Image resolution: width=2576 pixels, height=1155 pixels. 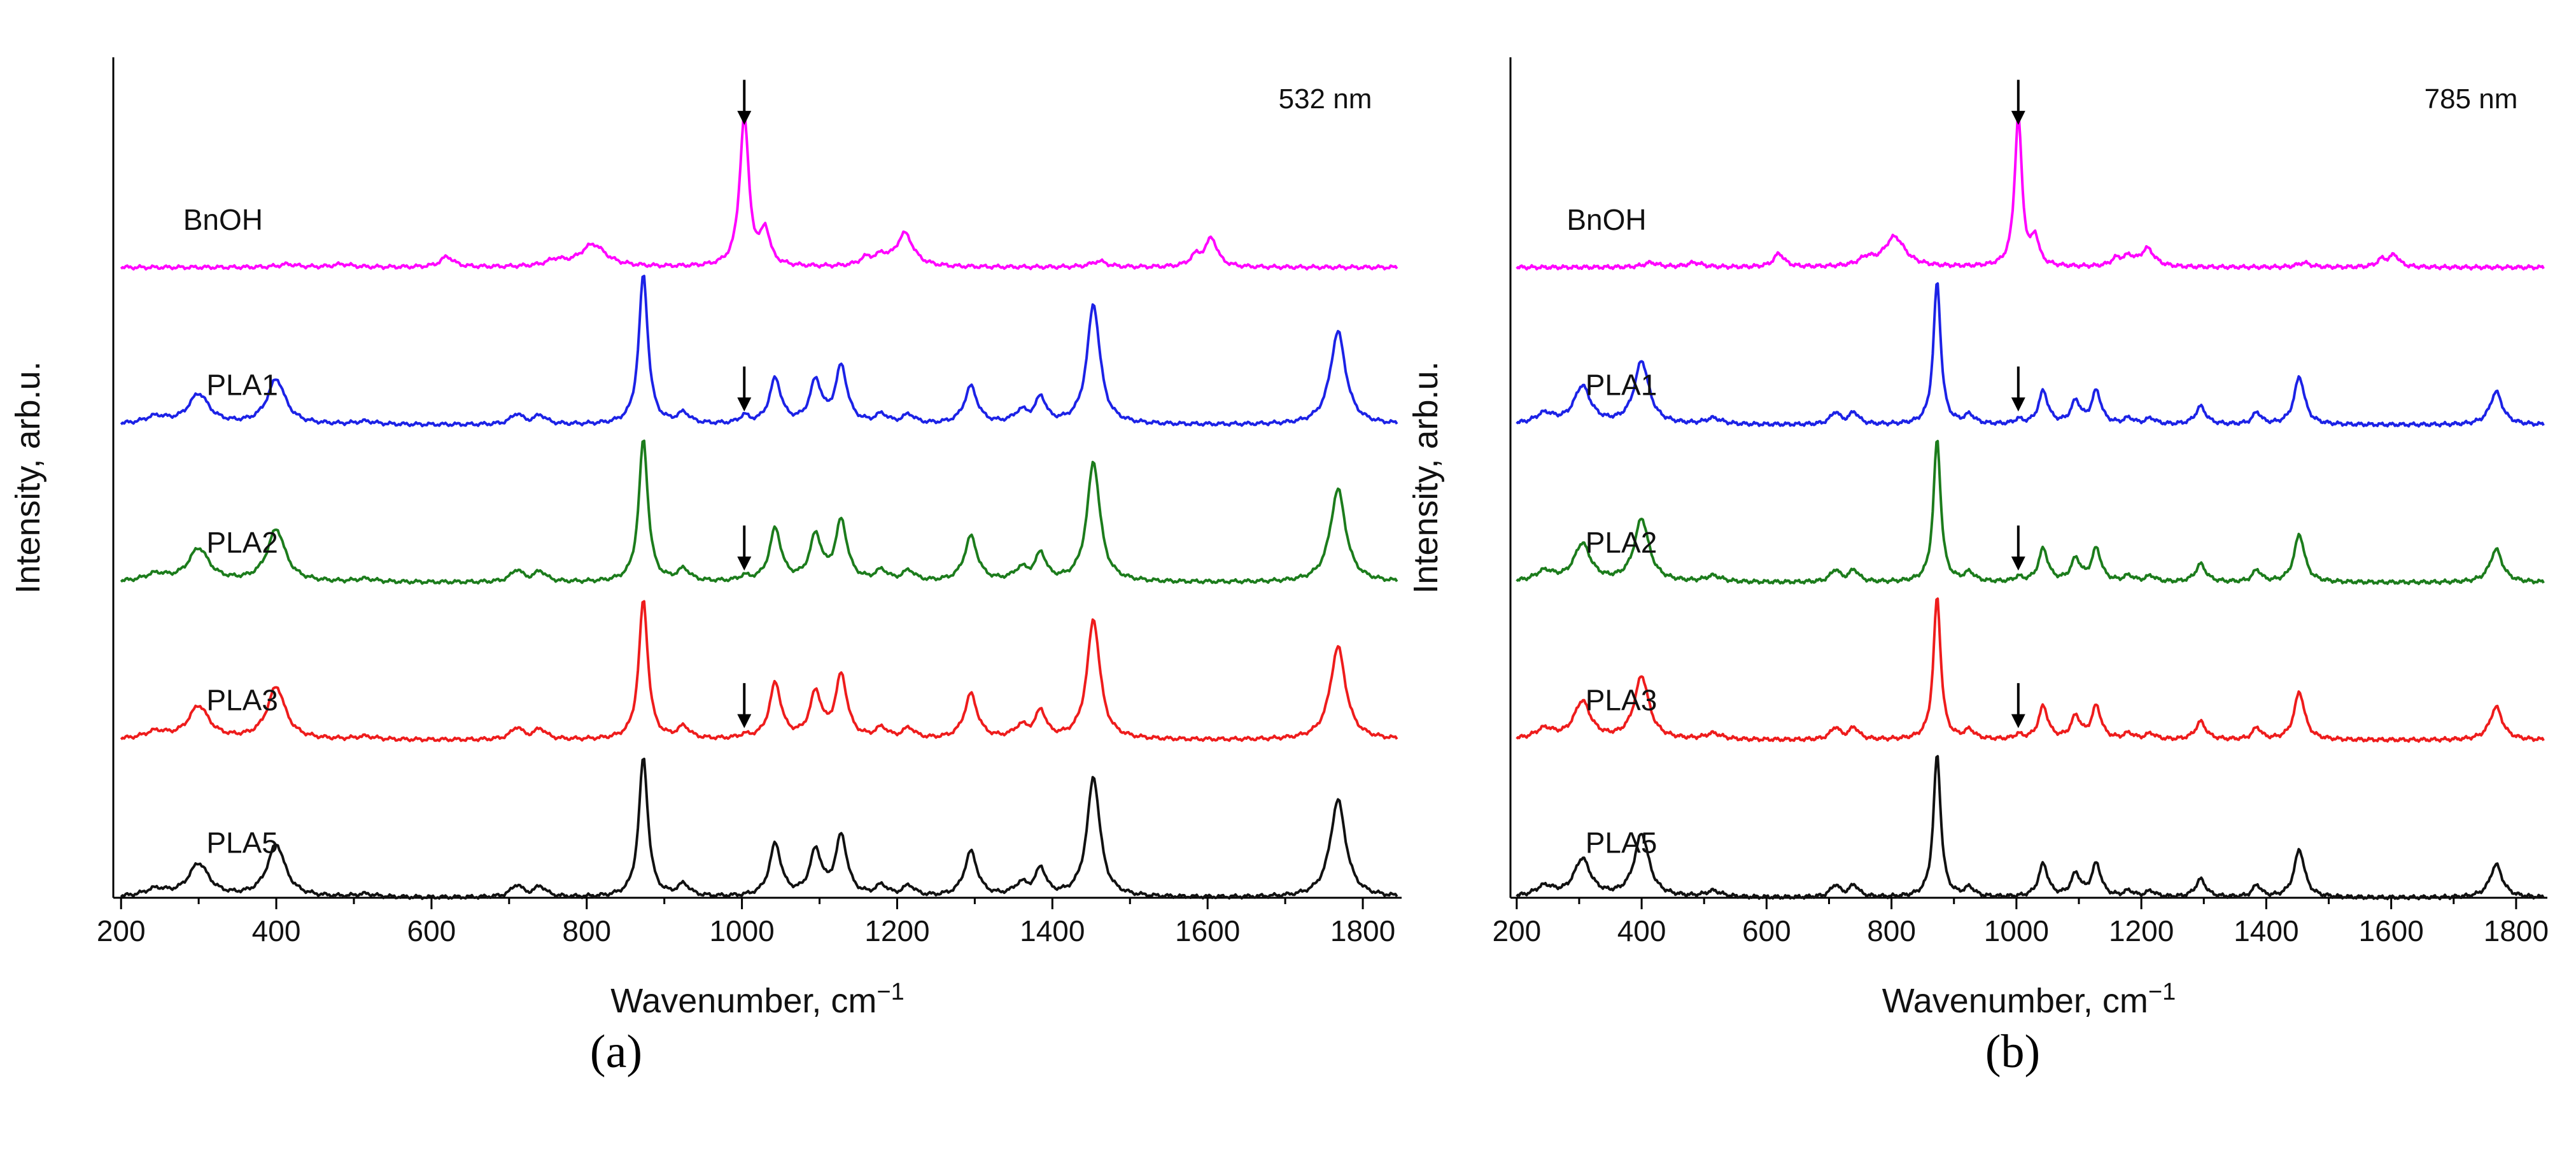 I want to click on caption-panel-b: (b), so click(x=2013, y=1052).